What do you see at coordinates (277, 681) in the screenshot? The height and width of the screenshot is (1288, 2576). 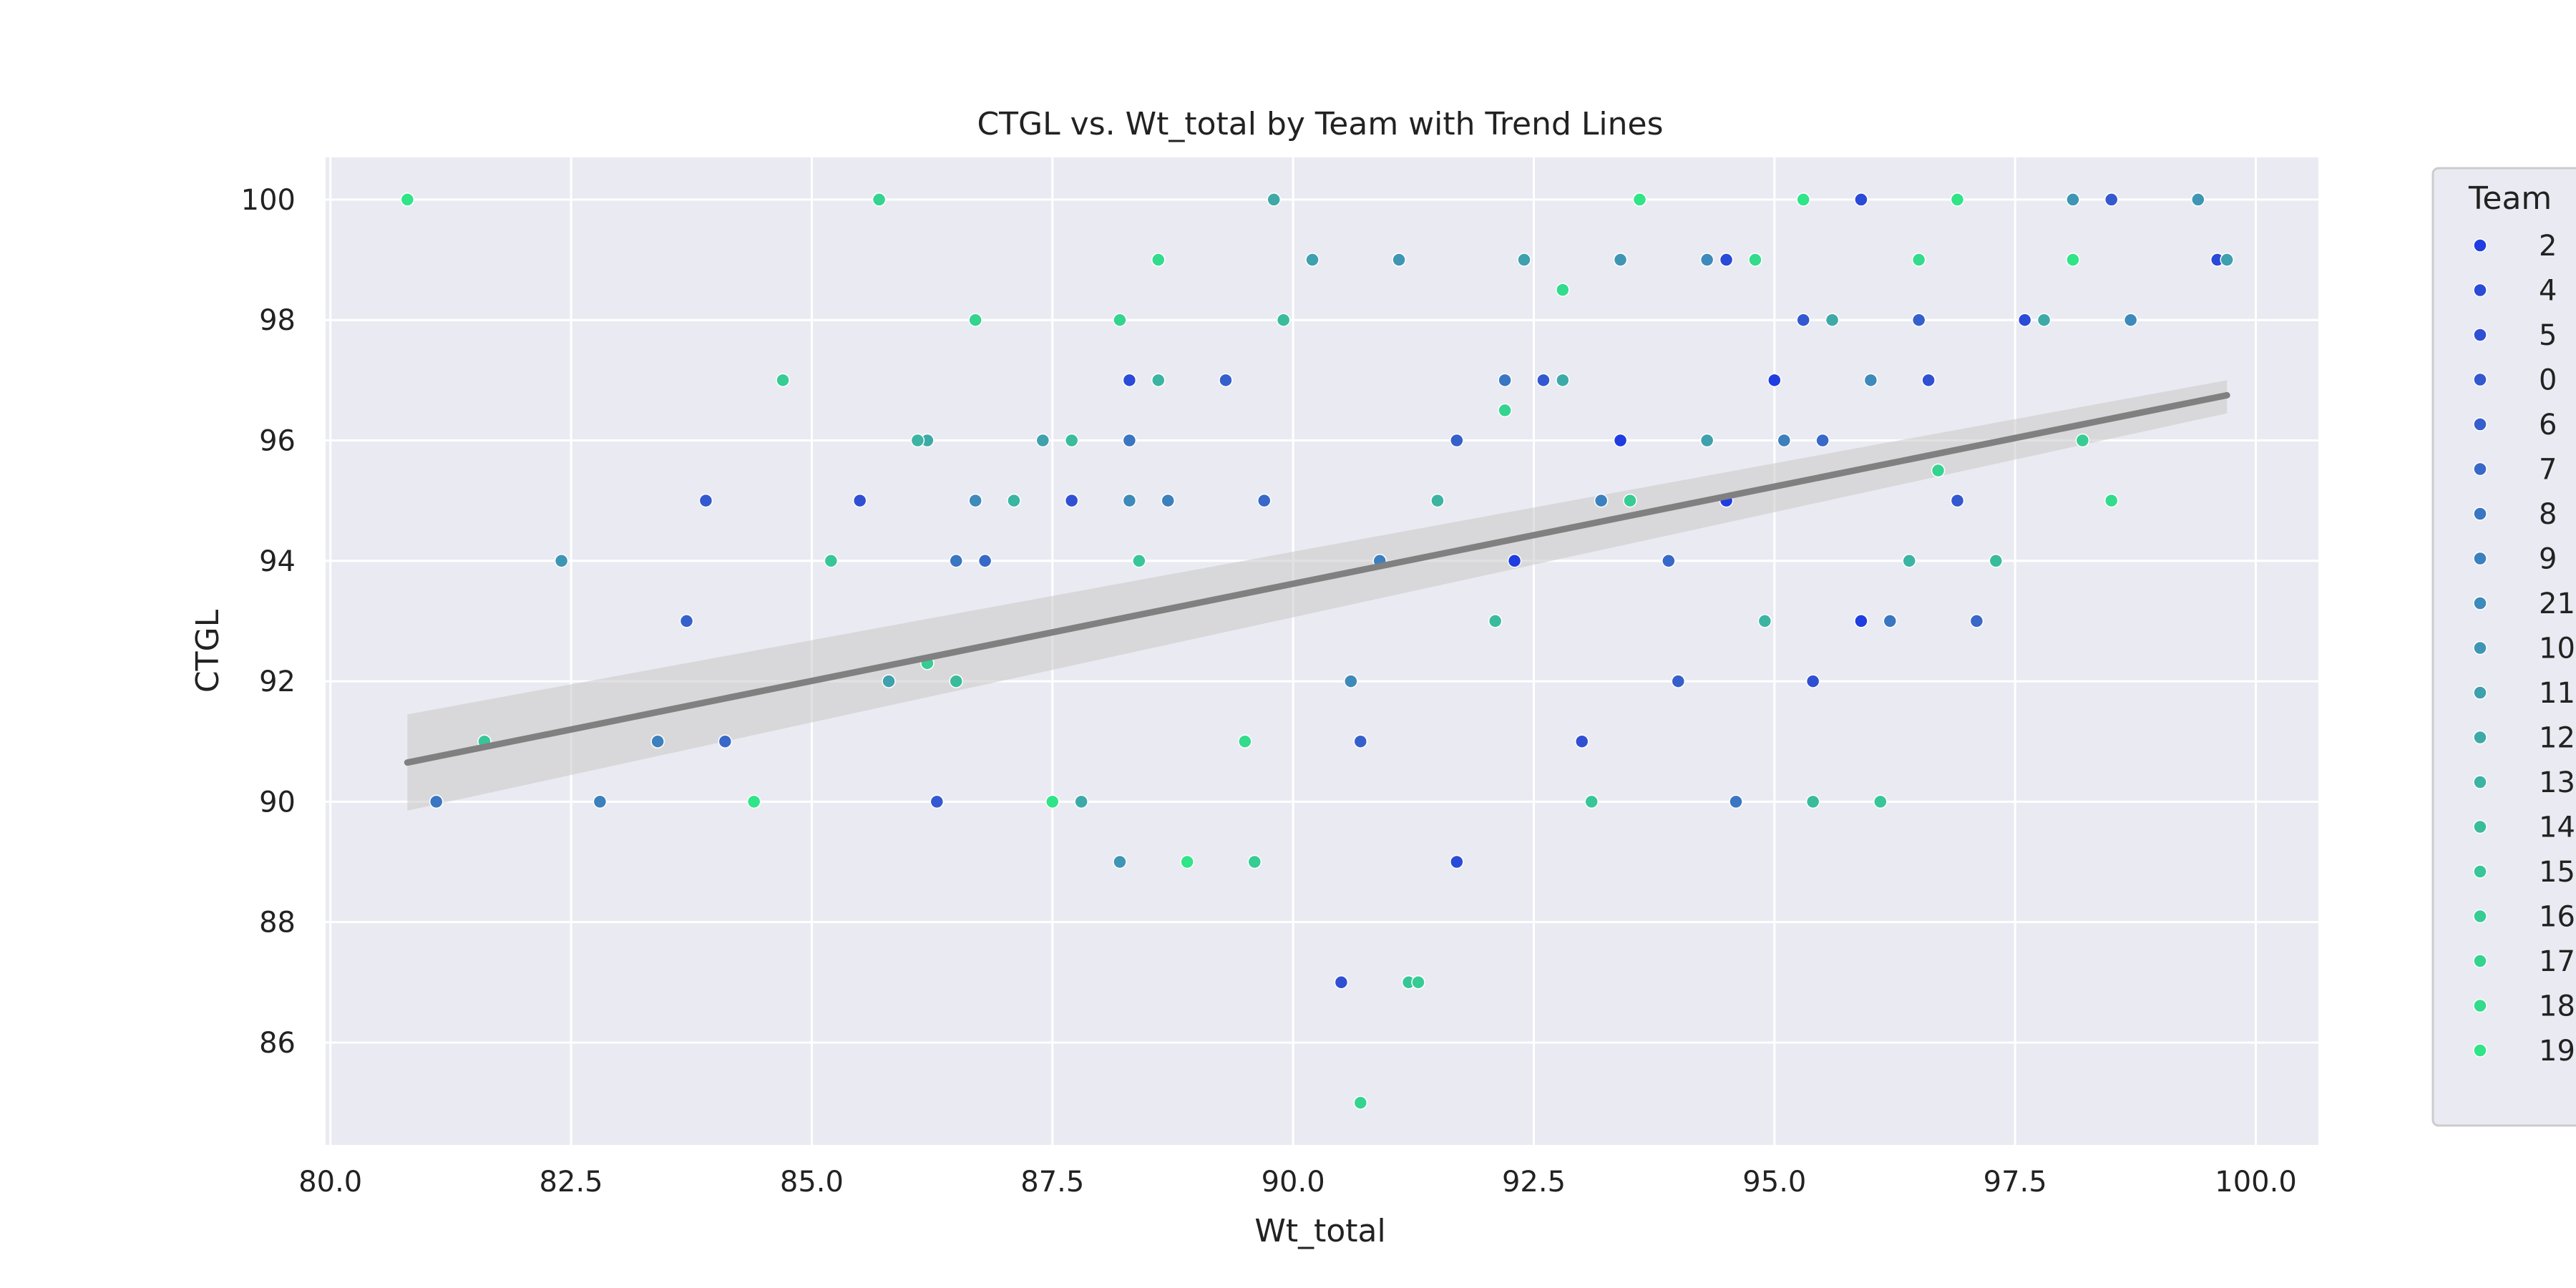 I see `y-tick-label: 92` at bounding box center [277, 681].